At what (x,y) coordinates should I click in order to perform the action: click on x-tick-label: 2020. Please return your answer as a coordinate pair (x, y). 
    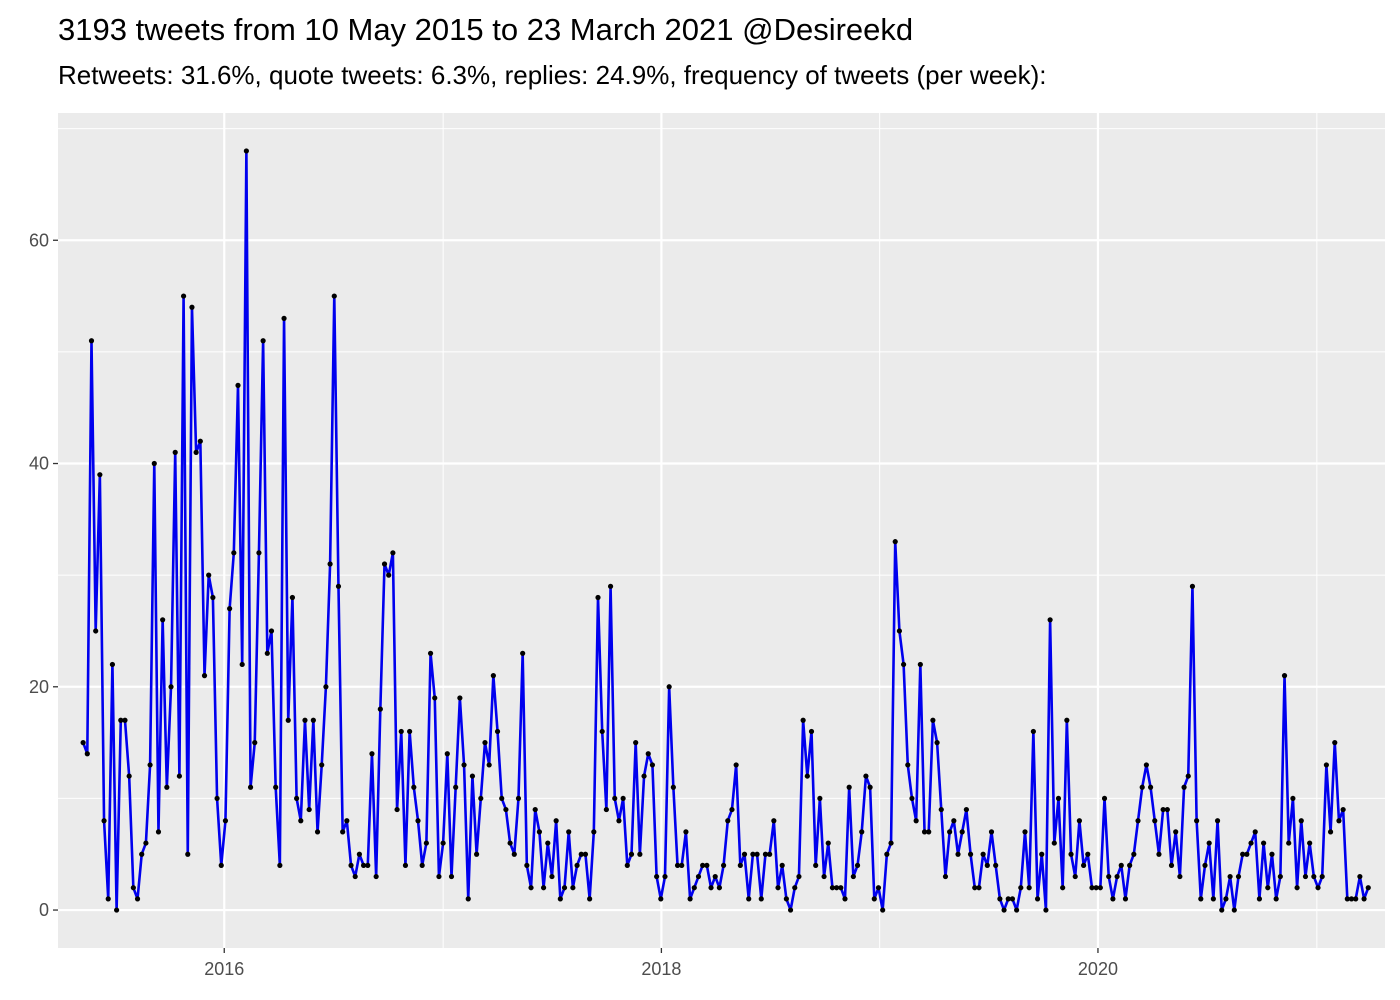
    Looking at the image, I should click on (1098, 969).